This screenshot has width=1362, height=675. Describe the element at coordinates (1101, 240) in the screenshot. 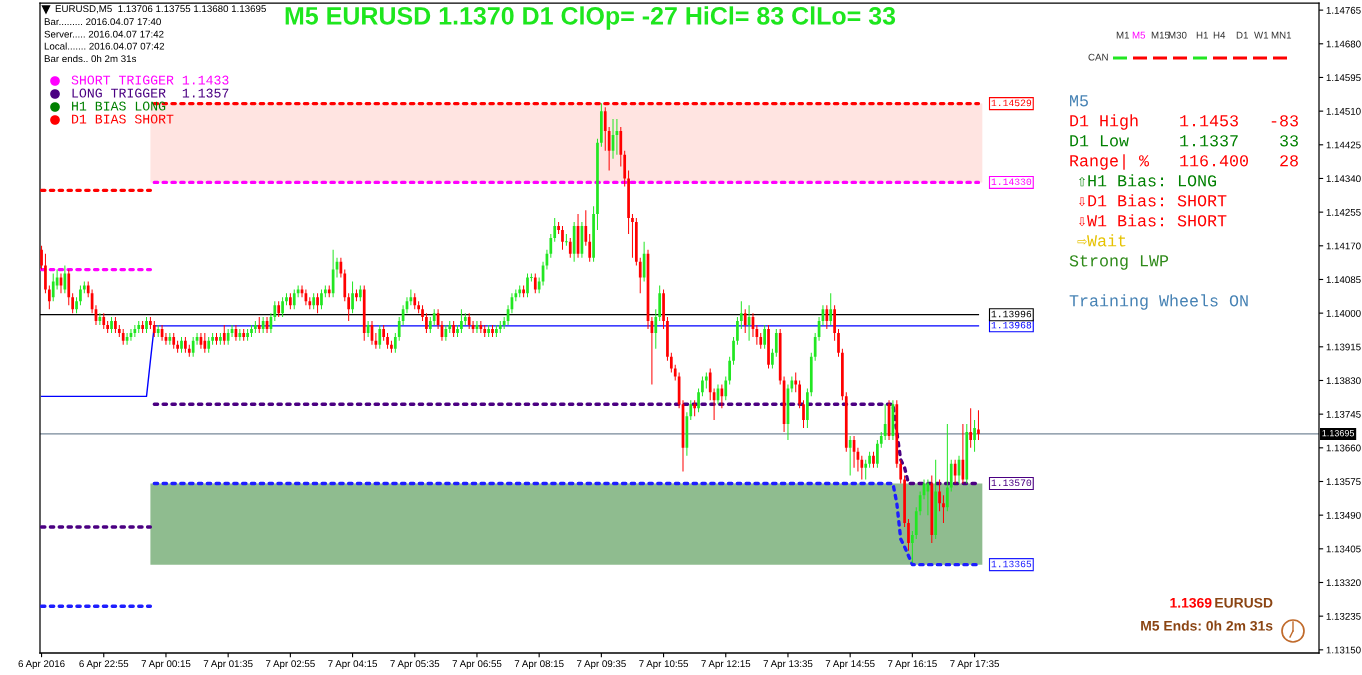

I see `annotation: ⇨Wait` at that location.